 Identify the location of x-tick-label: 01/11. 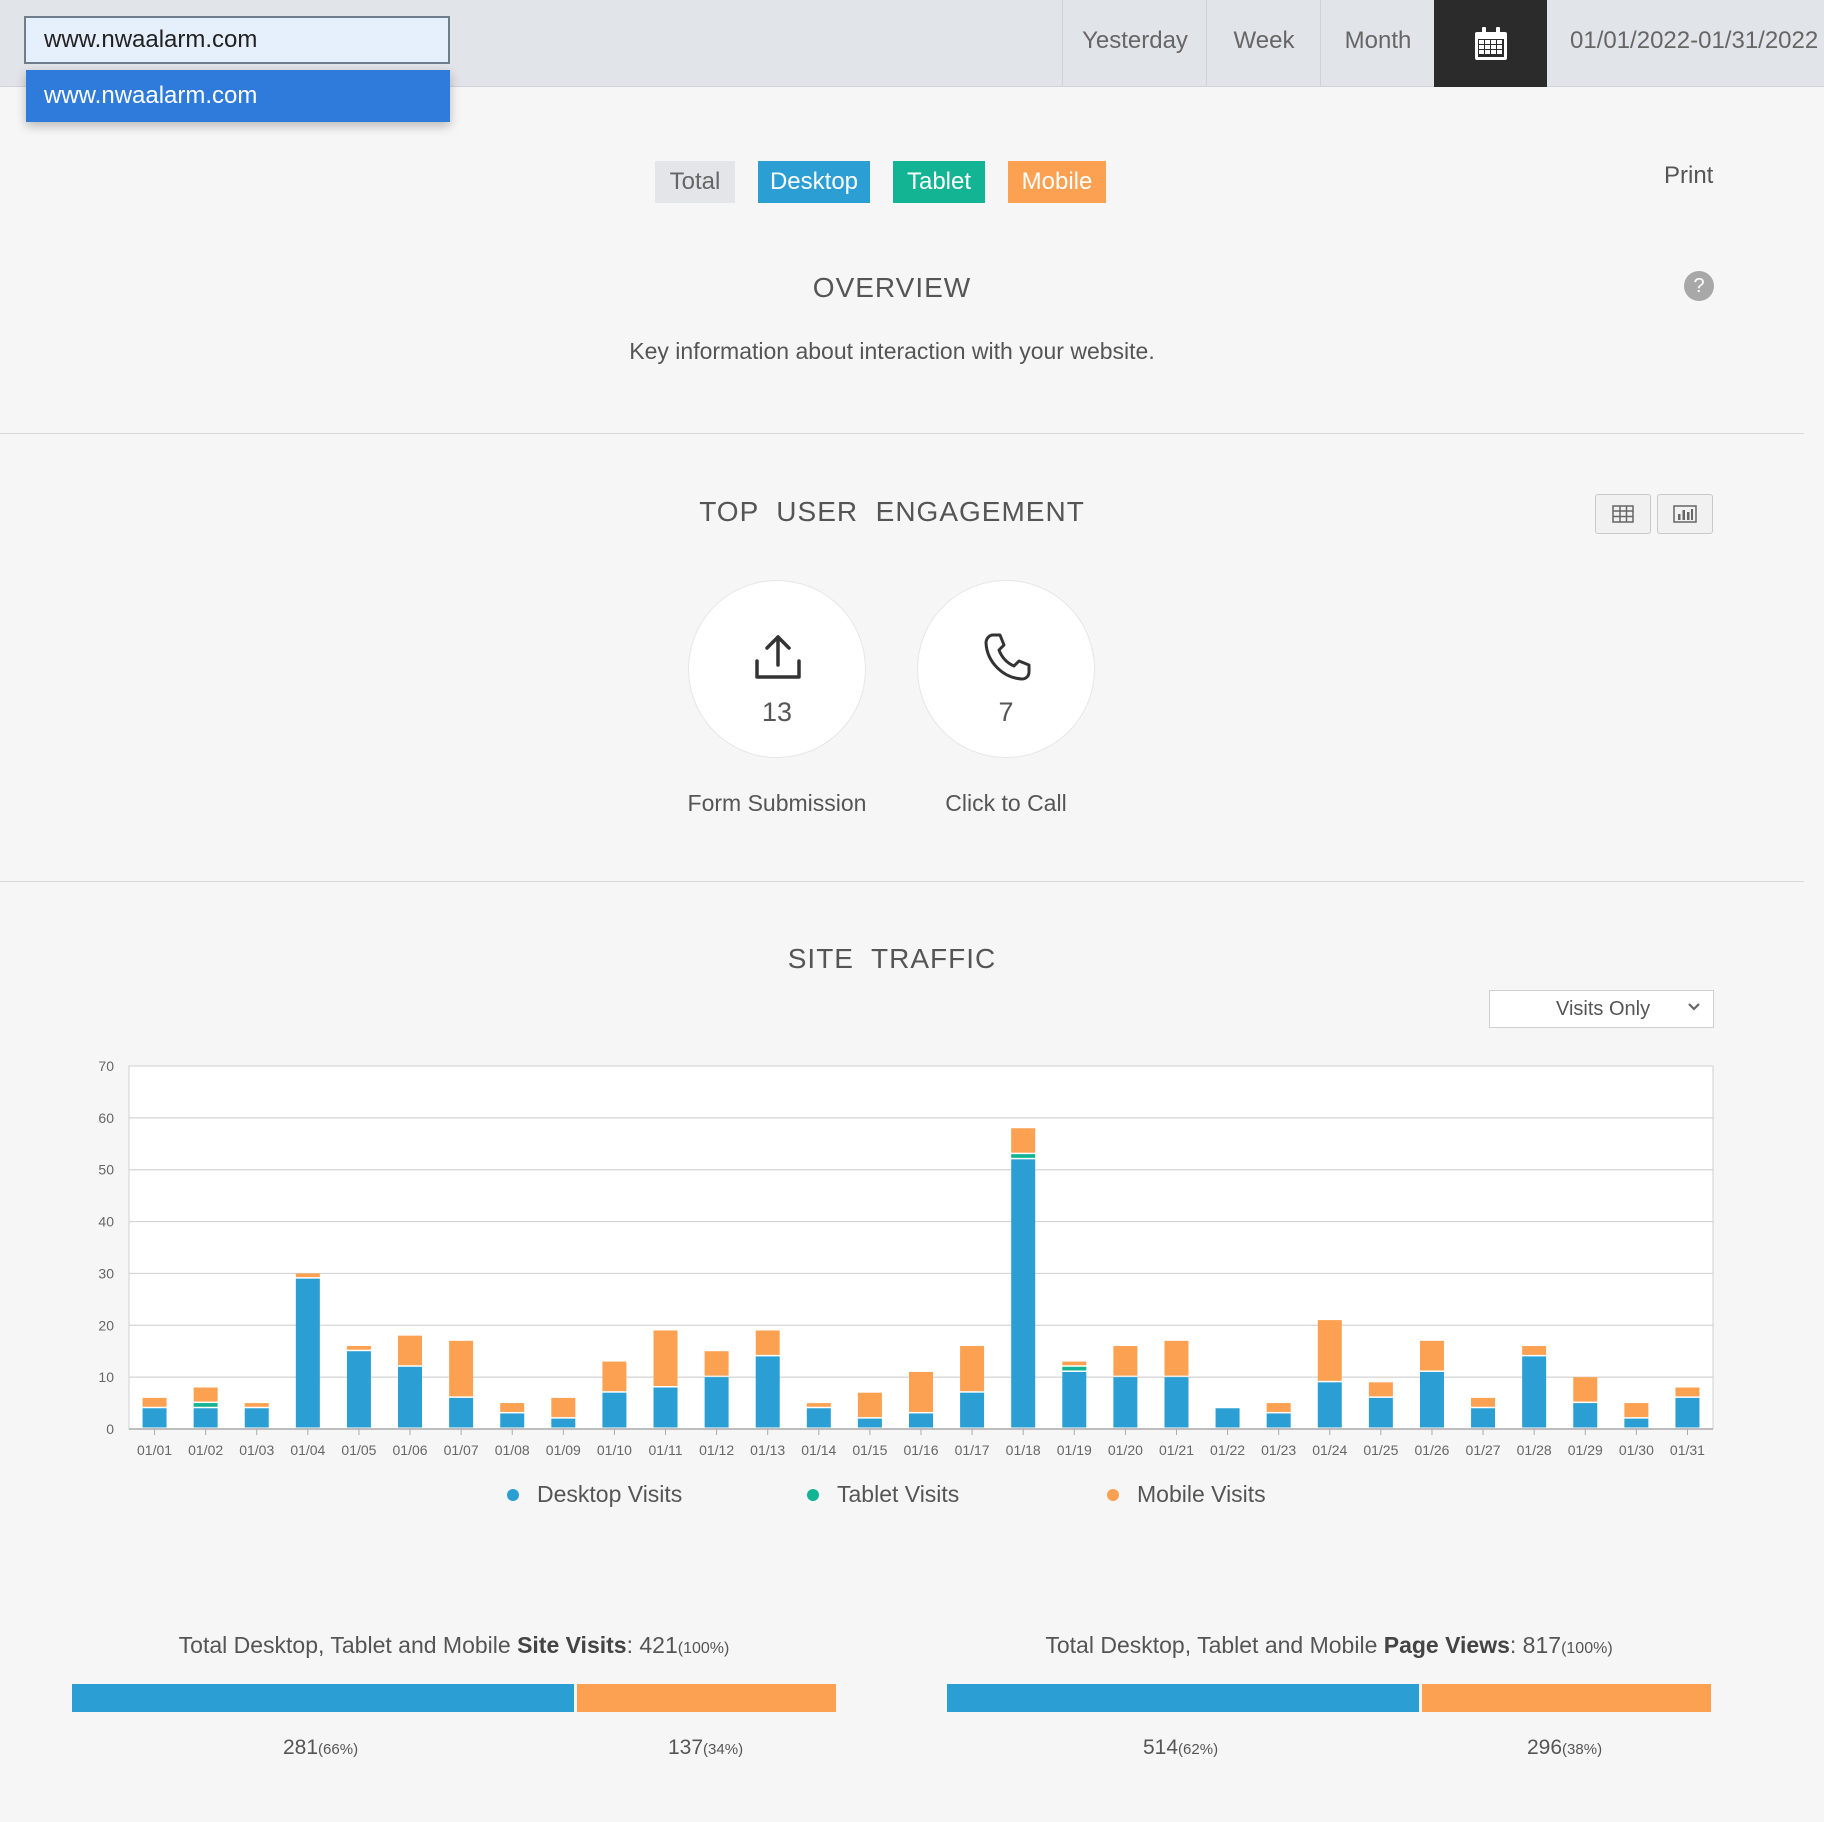
(666, 1450).